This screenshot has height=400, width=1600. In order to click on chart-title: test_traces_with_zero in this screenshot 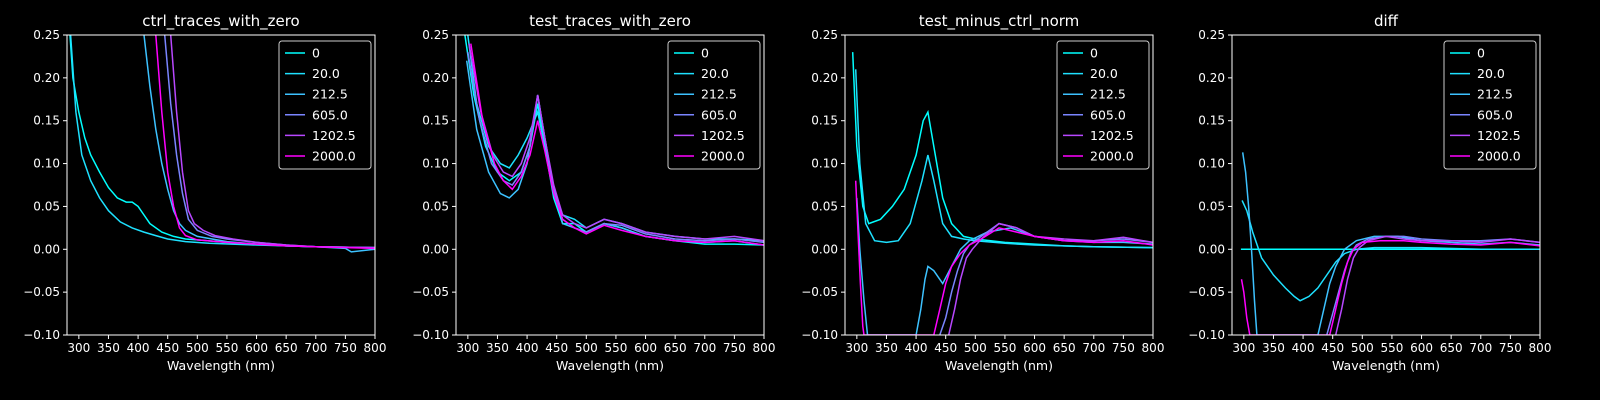, I will do `click(610, 21)`.